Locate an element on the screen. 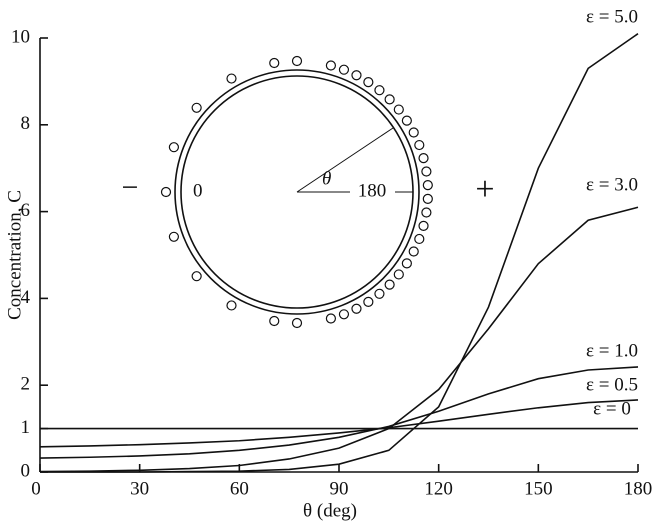 The image size is (657, 531). theta-label: θ is located at coordinates (326, 178).